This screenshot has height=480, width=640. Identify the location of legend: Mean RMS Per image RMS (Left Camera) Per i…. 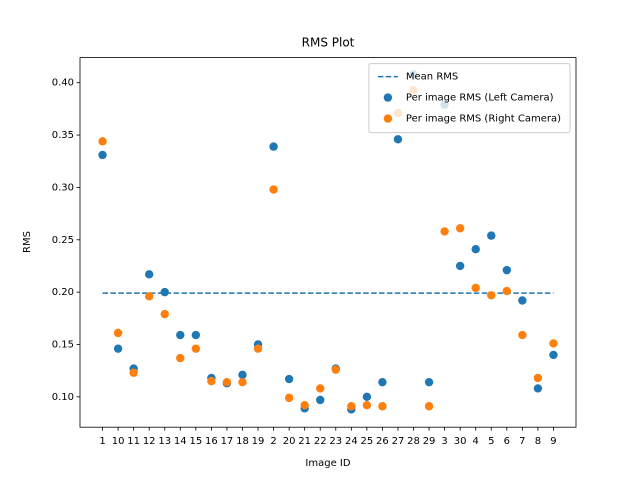
(469, 98).